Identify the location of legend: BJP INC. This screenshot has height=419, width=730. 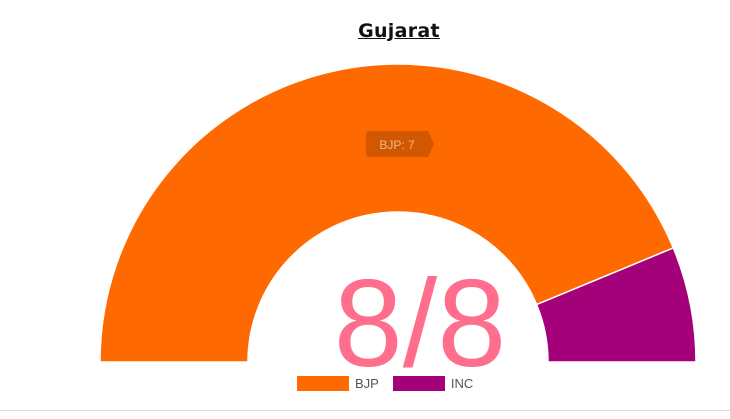
(392, 383).